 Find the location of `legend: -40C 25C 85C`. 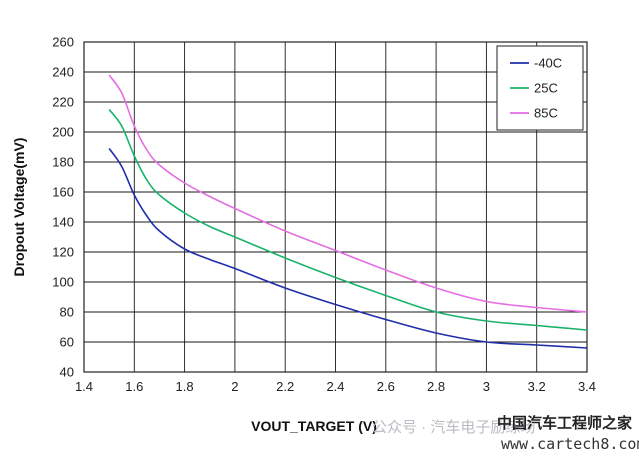

legend: -40C 25C 85C is located at coordinates (540, 88).